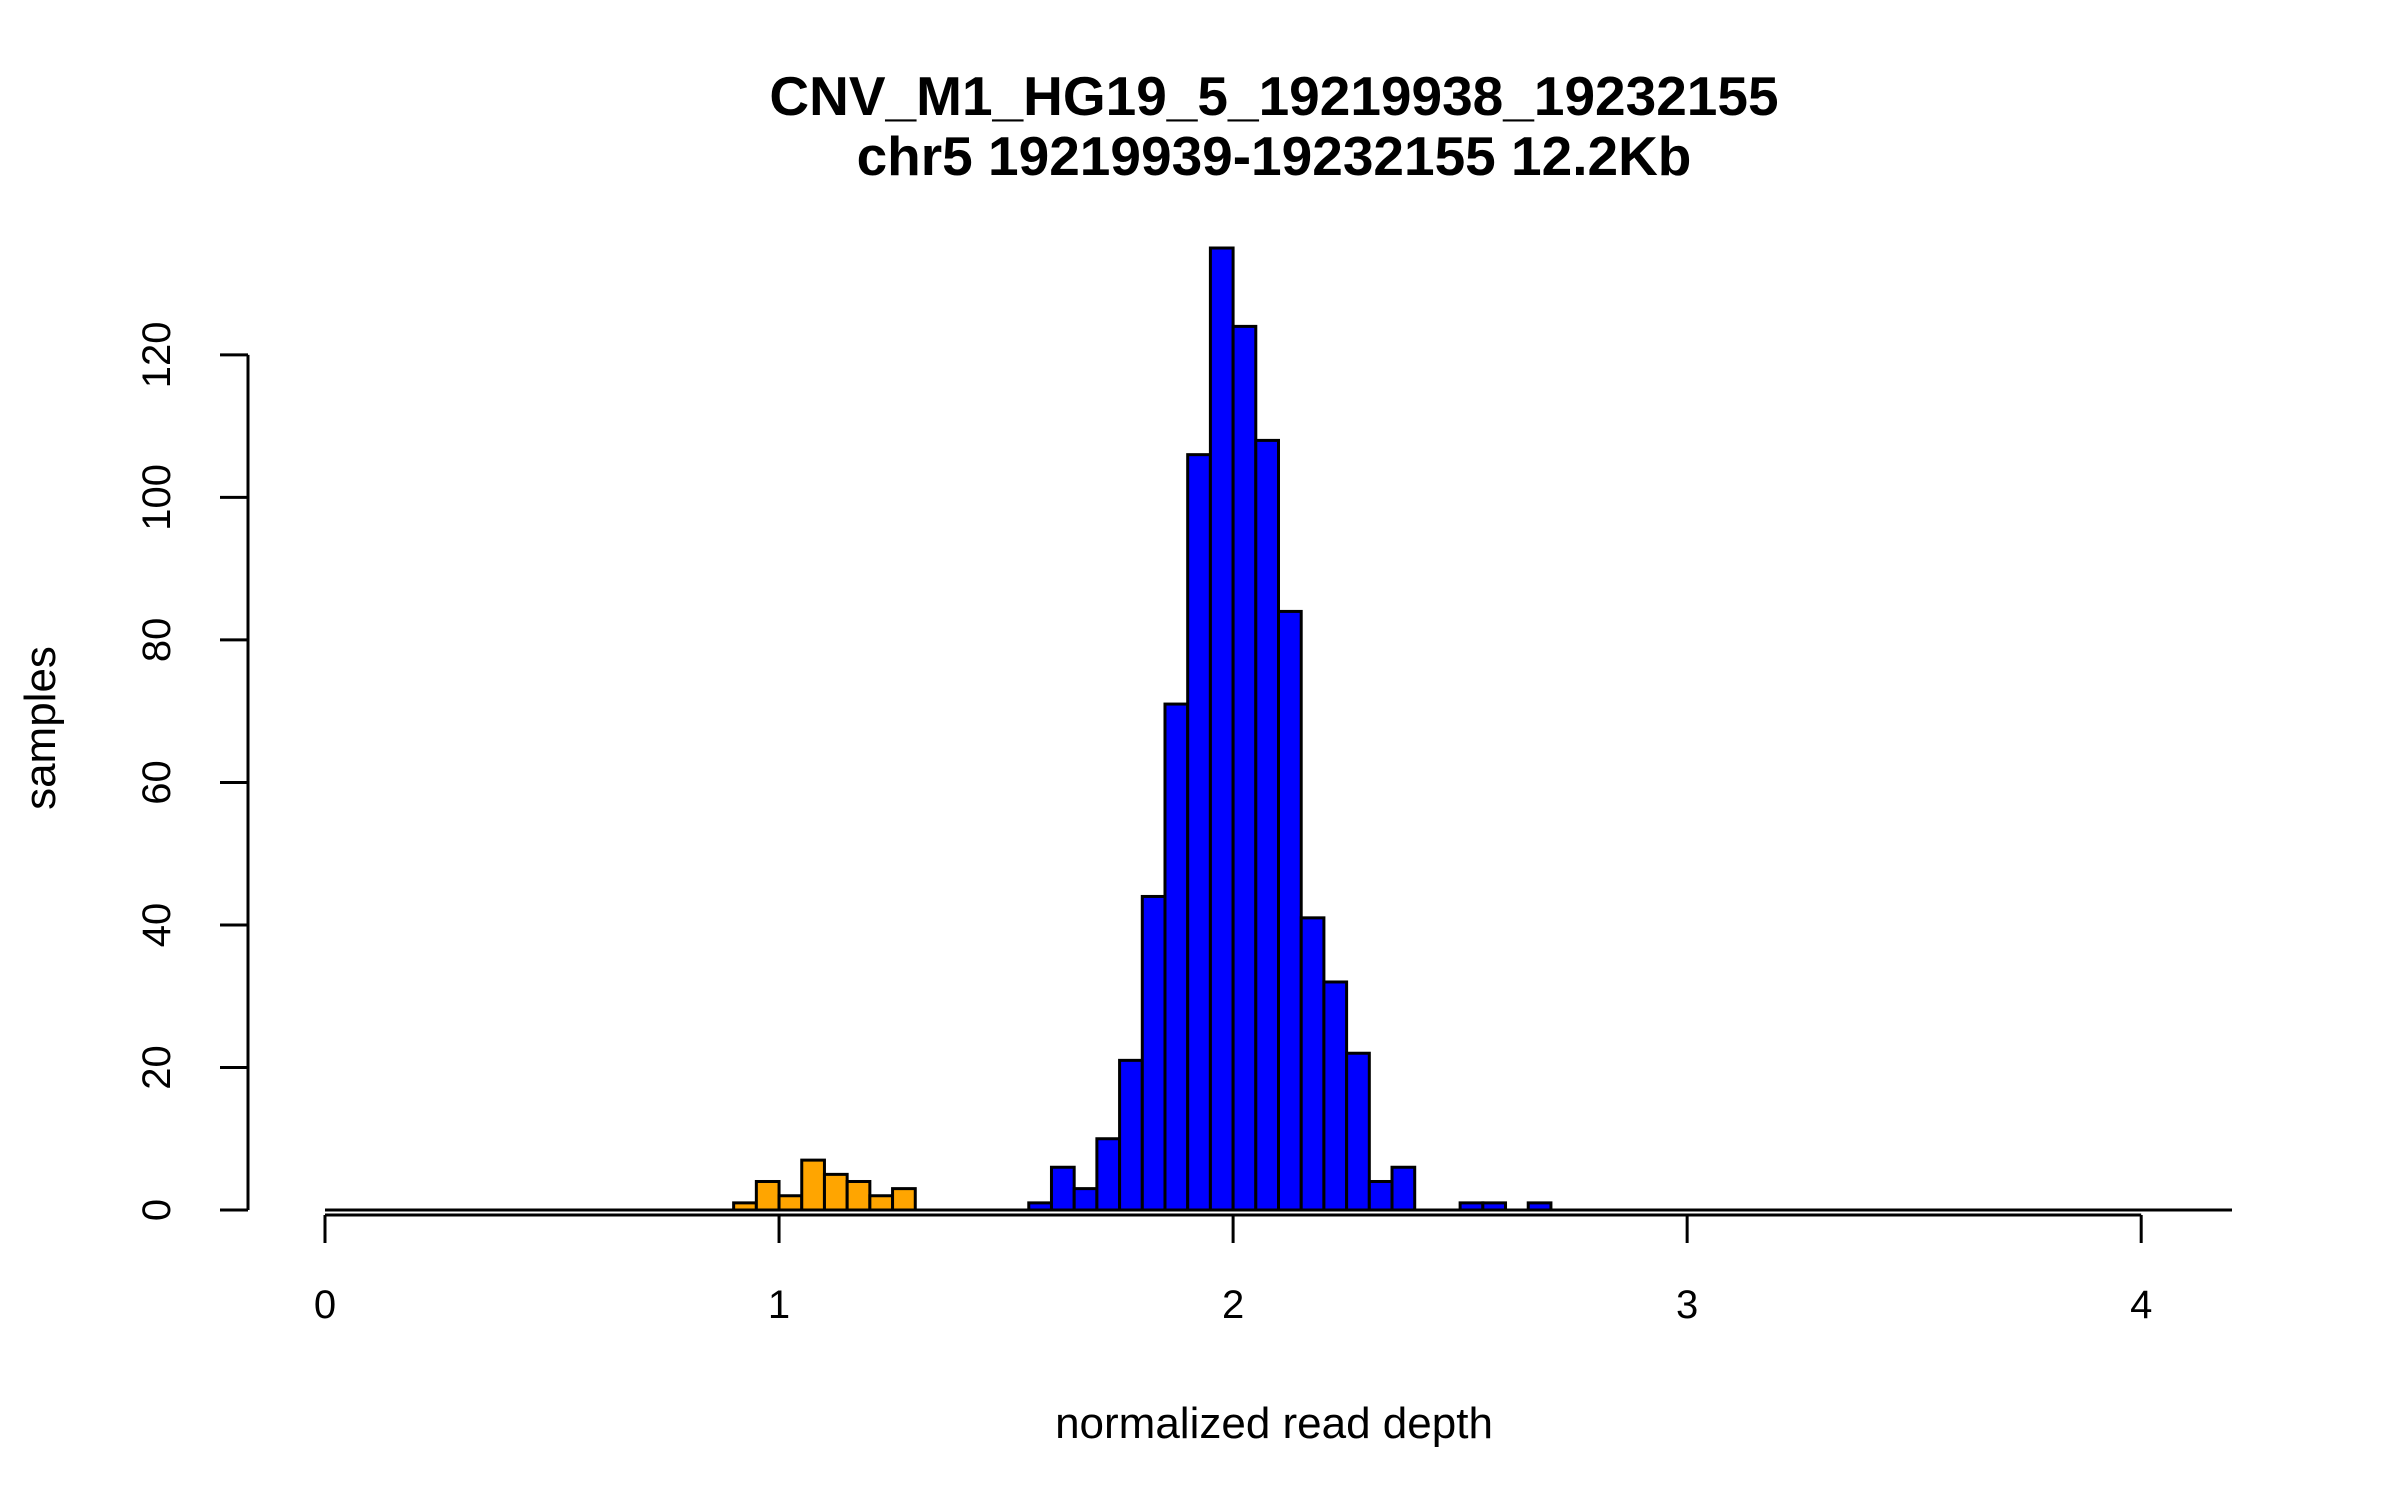 The height and width of the screenshot is (1500, 2400). What do you see at coordinates (157, 640) in the screenshot?
I see `y-tick-label-4: 80` at bounding box center [157, 640].